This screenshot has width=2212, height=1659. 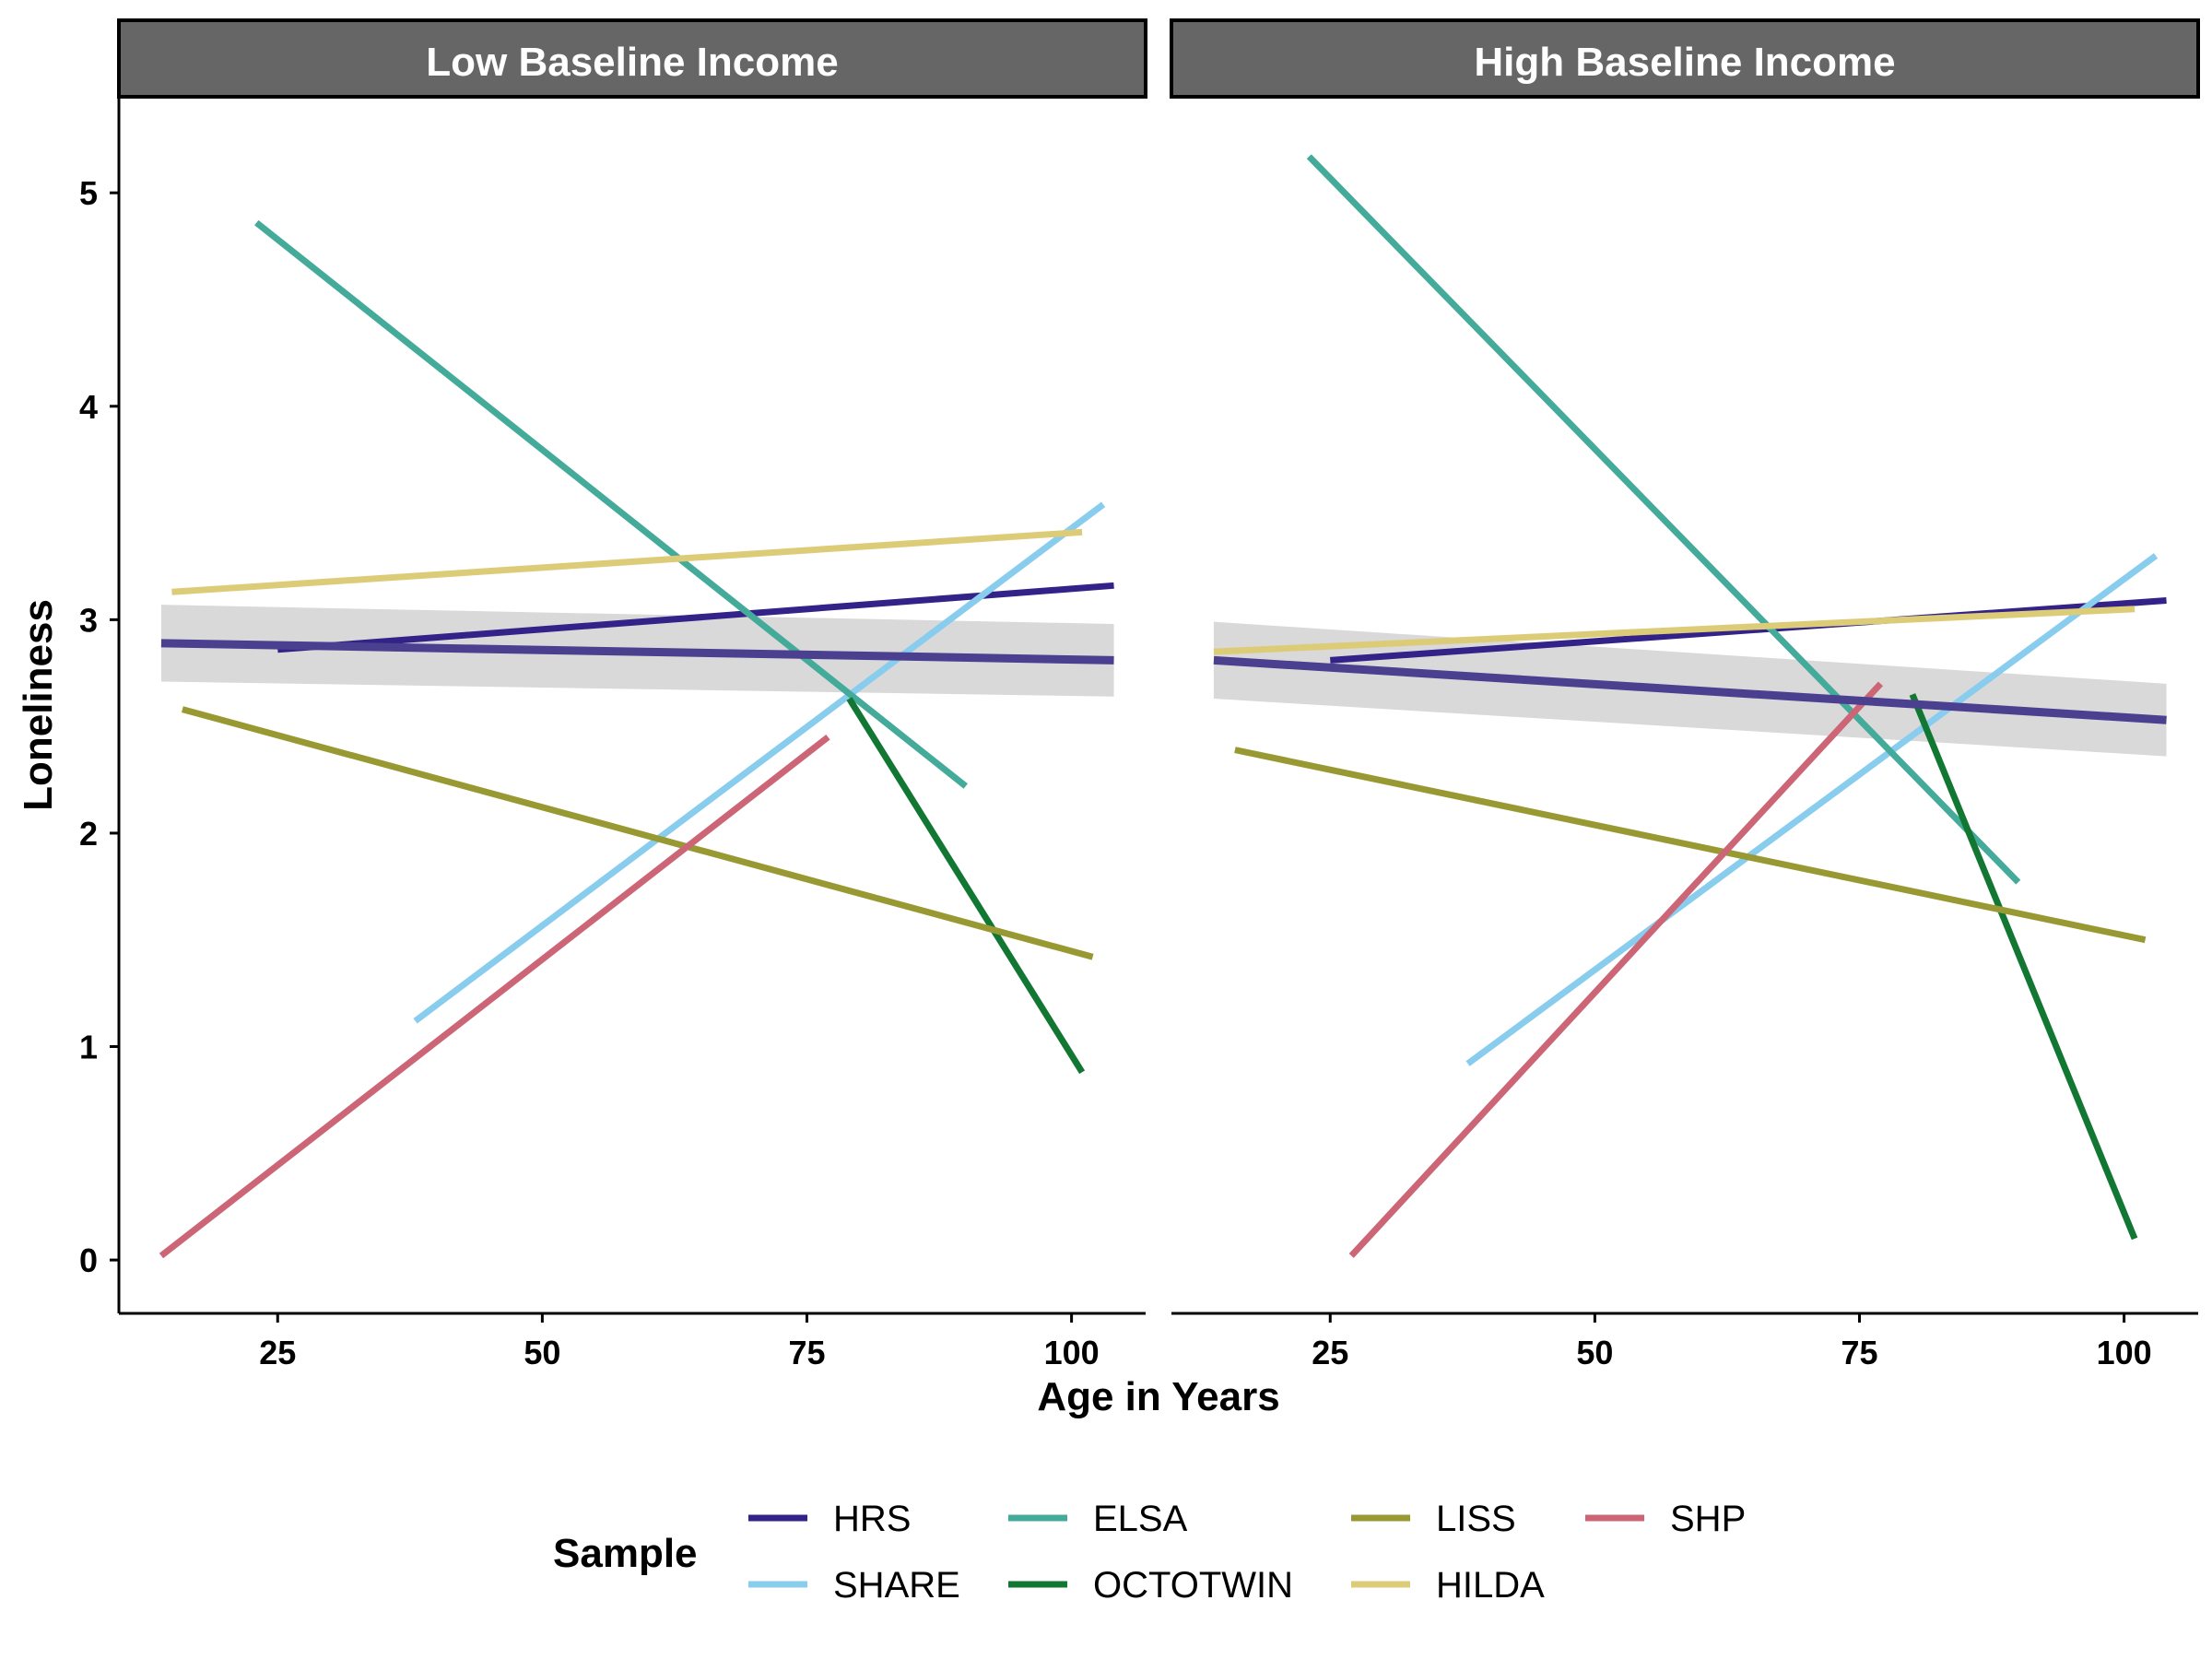 I want to click on y-tick-label: 3, so click(x=88, y=620).